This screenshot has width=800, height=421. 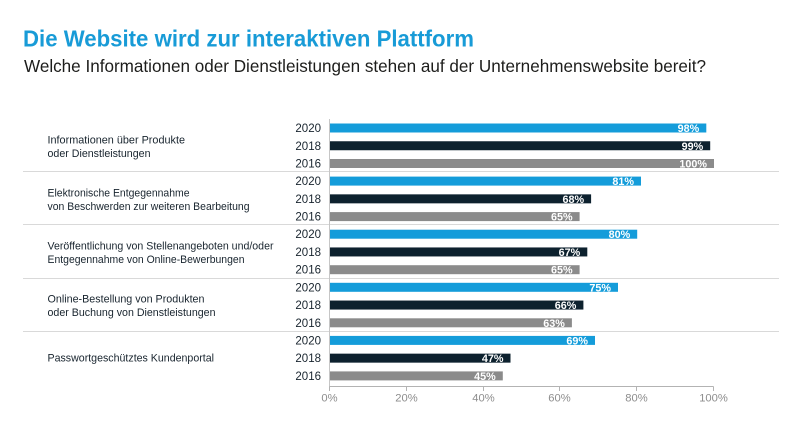 I want to click on svg-text: 47%, so click(x=493, y=359).